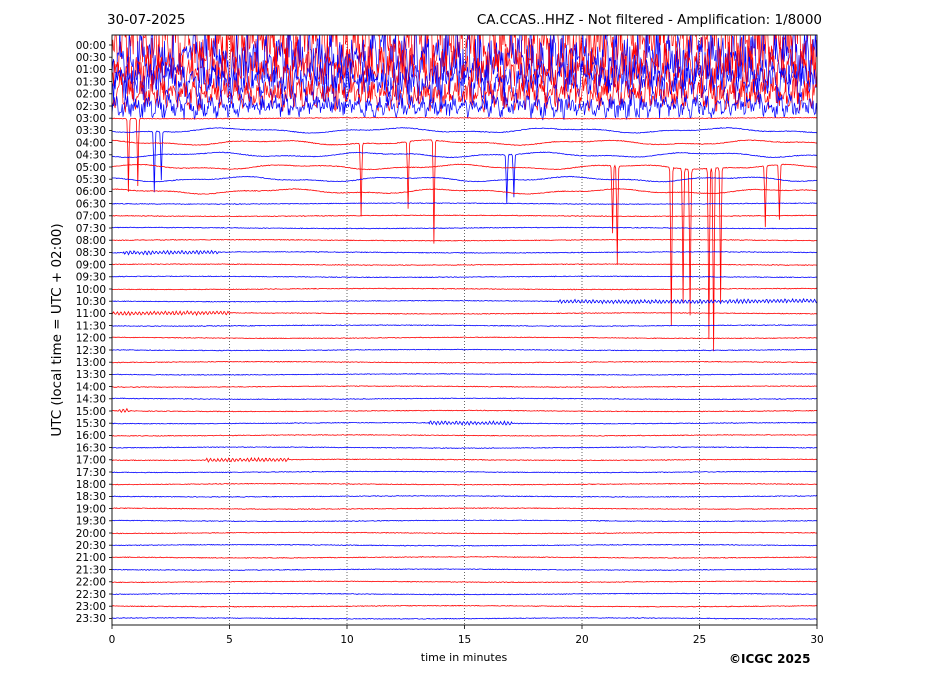  What do you see at coordinates (91, 412) in the screenshot?
I see `y-tick-label: 15:00` at bounding box center [91, 412].